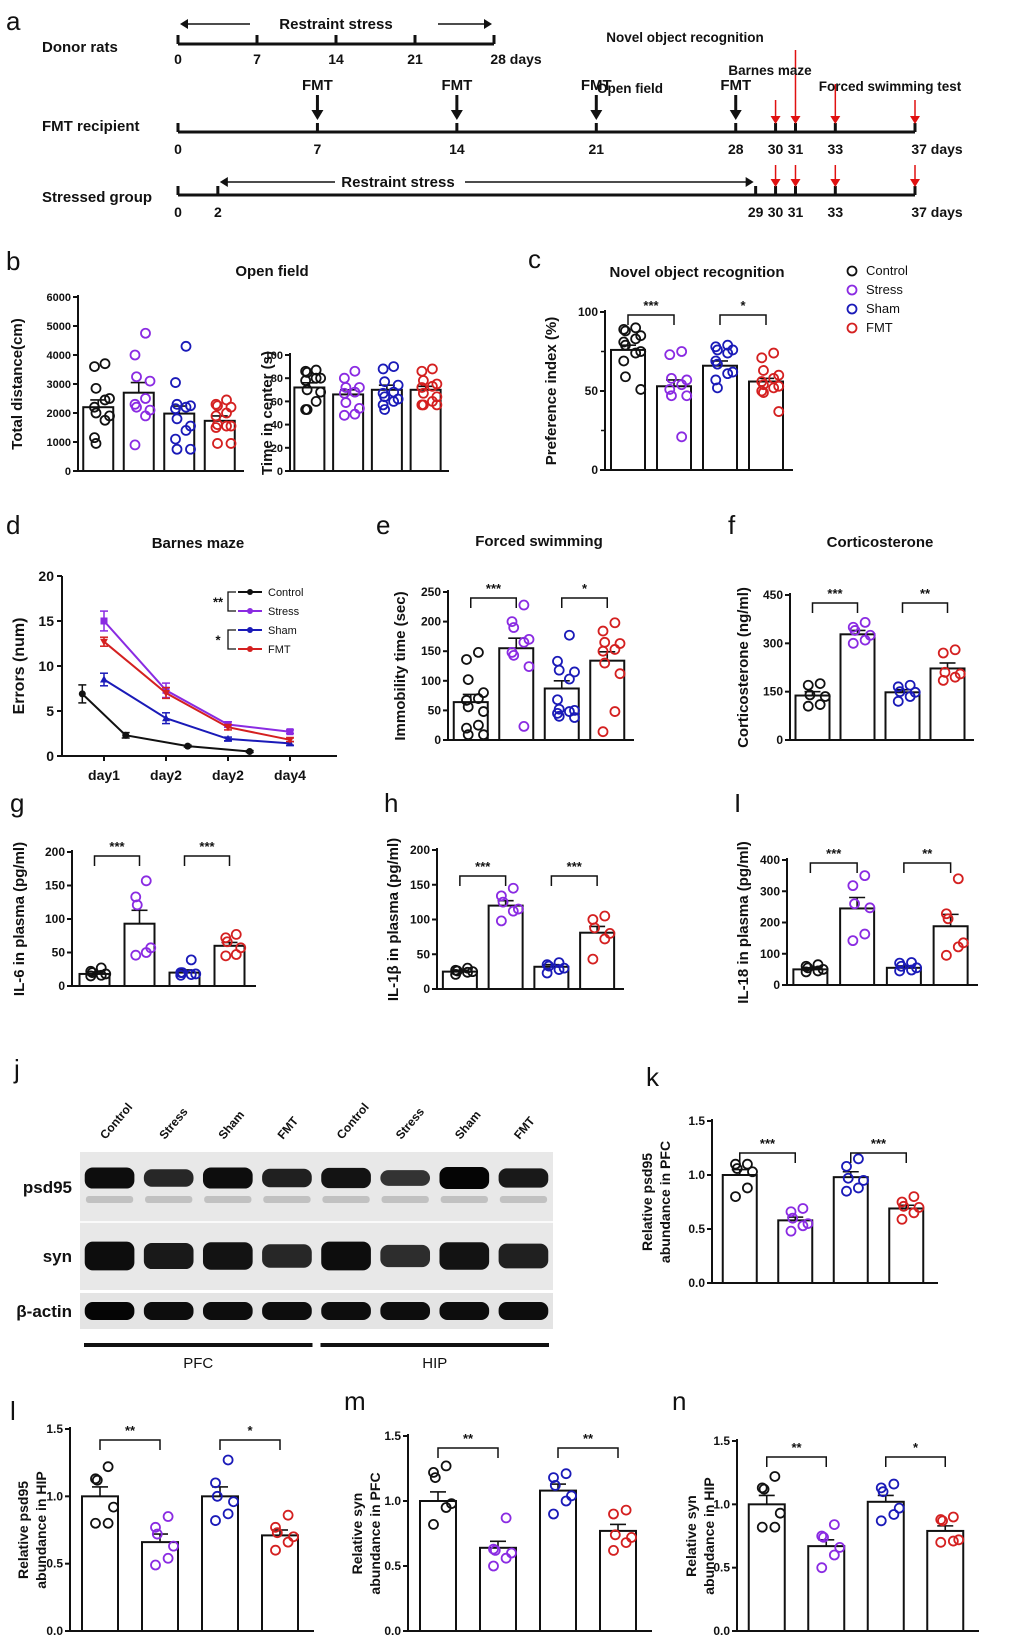 This screenshot has width=1019, height=1643. I want to click on y-axis-label: abundance in HIP, so click(41, 1529).